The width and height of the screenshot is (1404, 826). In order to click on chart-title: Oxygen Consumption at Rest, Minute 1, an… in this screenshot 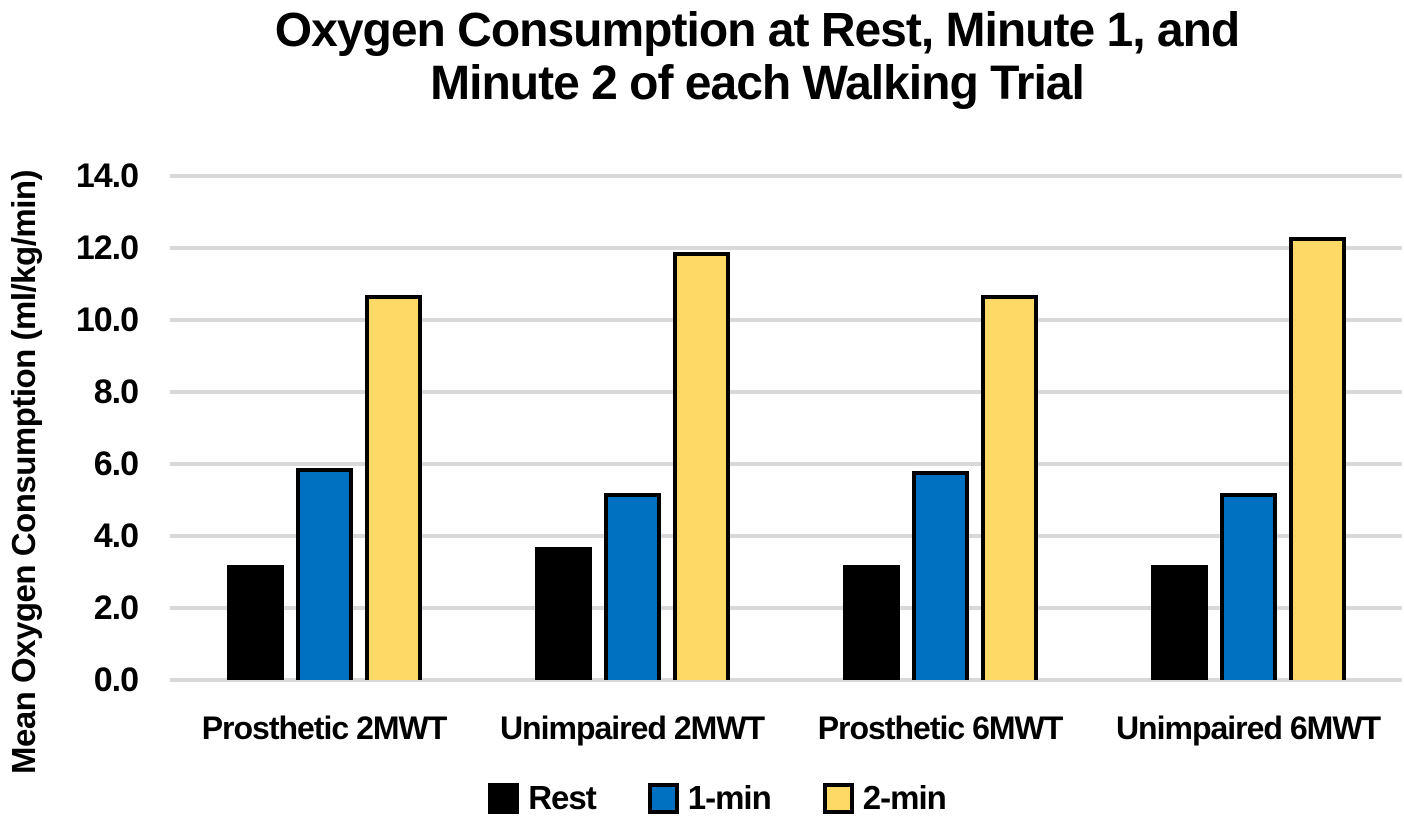, I will do `click(757, 57)`.